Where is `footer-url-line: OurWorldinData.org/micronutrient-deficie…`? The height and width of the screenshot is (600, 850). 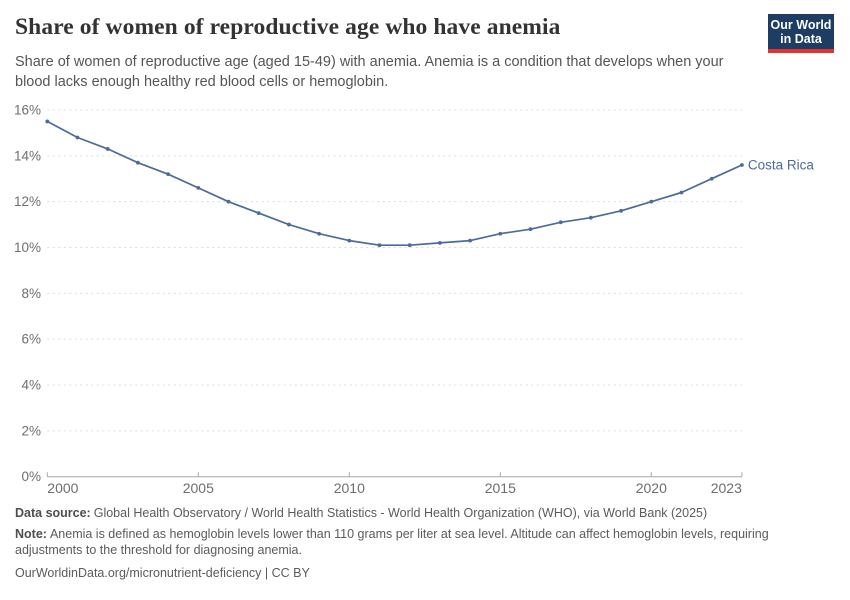 footer-url-line: OurWorldinData.org/micronutrient-deficie… is located at coordinates (415, 573).